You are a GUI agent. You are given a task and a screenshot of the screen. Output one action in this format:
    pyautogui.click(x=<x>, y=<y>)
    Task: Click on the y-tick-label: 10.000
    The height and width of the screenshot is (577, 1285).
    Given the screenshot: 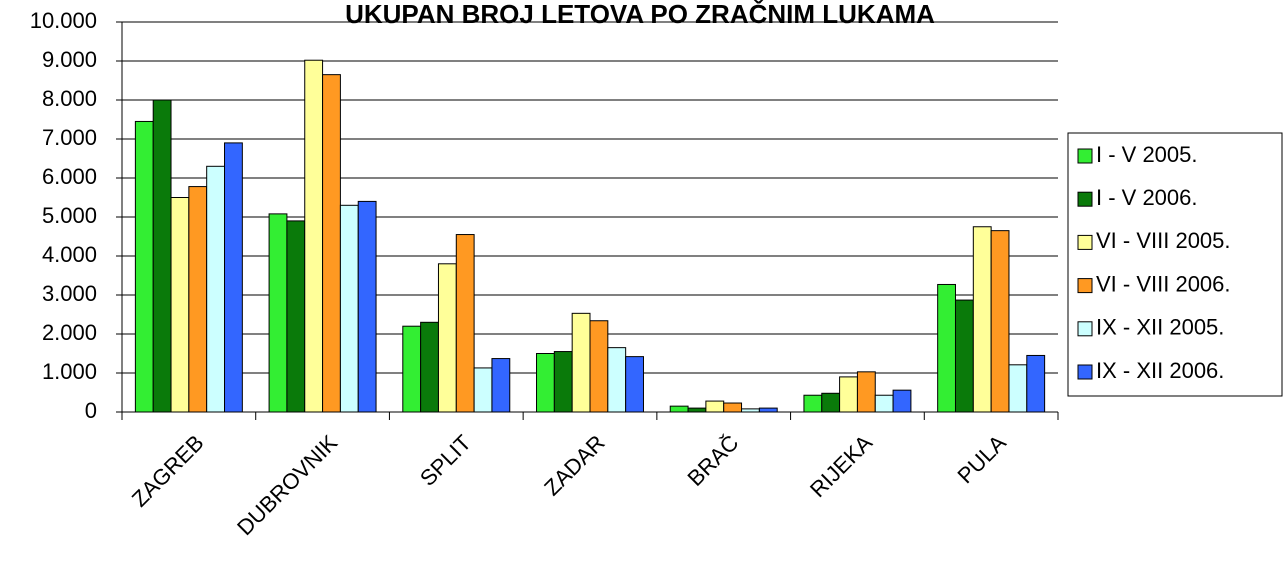 What is the action you would take?
    pyautogui.click(x=63, y=20)
    